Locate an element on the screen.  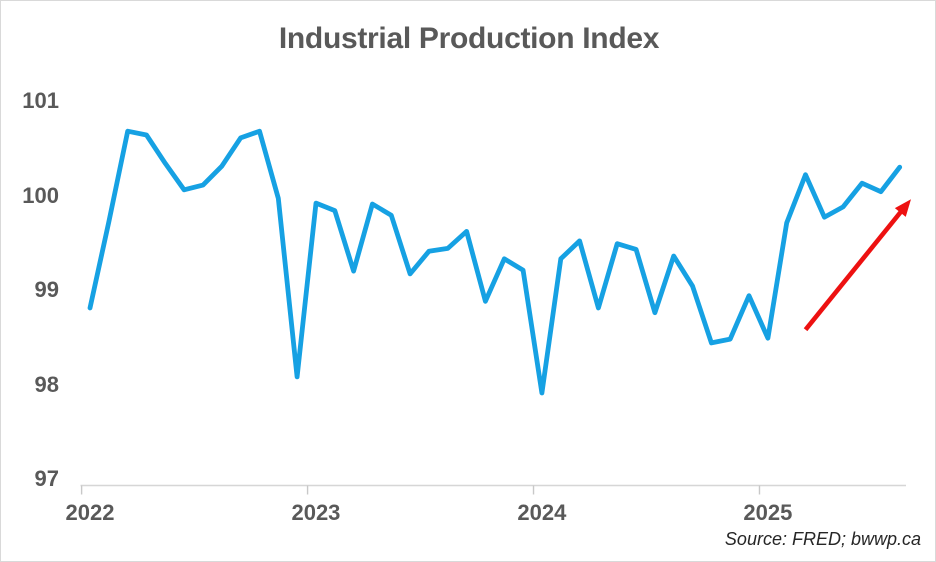
trend-arrow-head is located at coordinates (902, 208).